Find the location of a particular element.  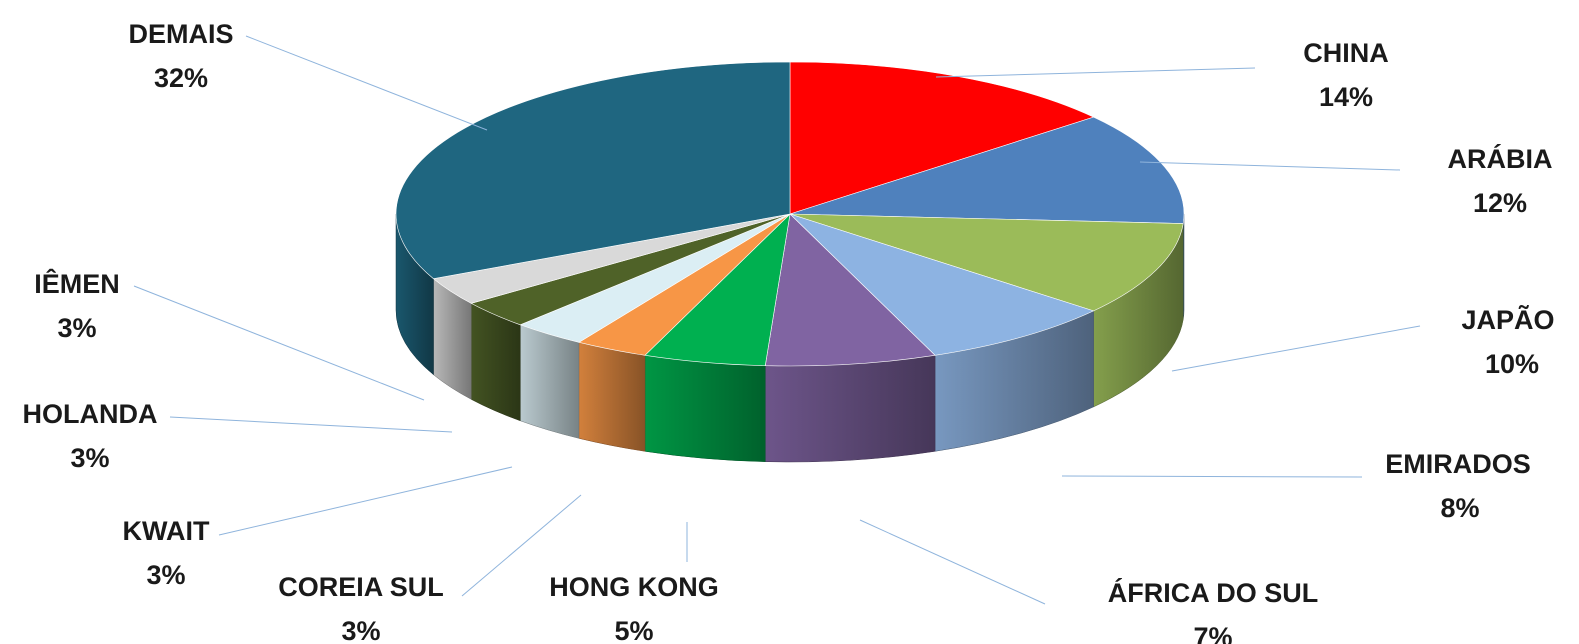

label-africa-do-sul: ÁFRICA DO SUL is located at coordinates (1213, 592).